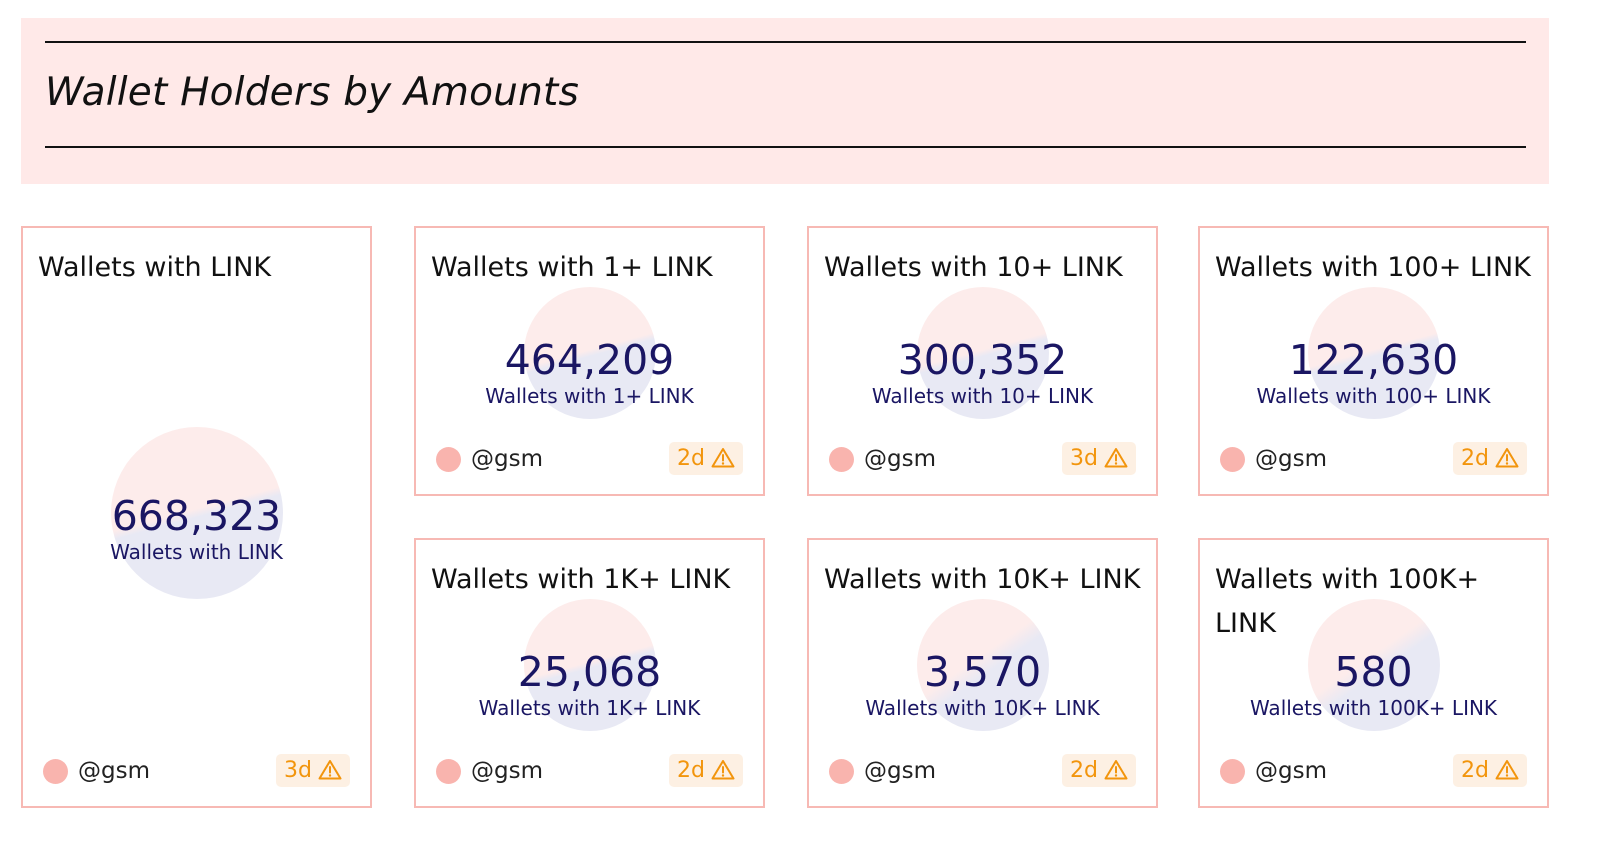 This screenshot has height=852, width=1600. What do you see at coordinates (155, 267) in the screenshot?
I see `card-title: Wallets with LINK` at bounding box center [155, 267].